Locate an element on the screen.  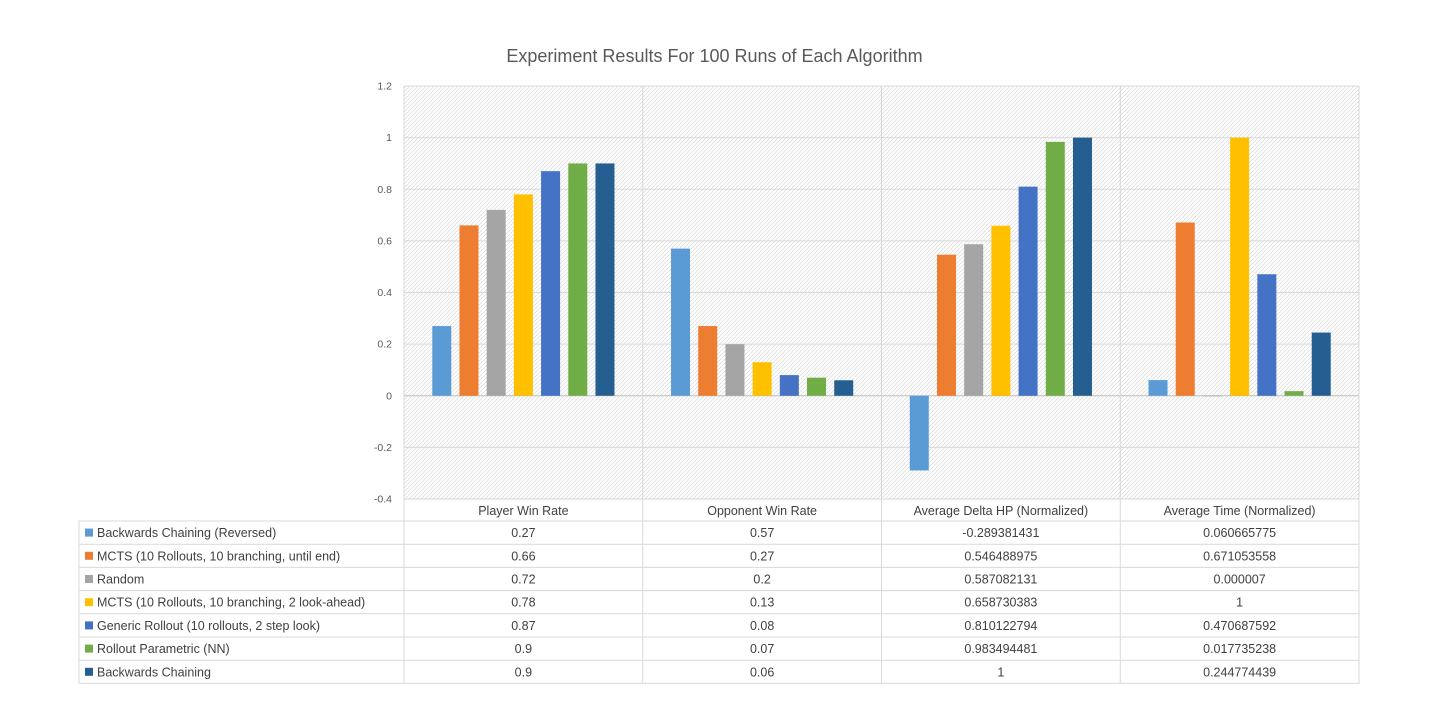
table-cell: 0.671053558 is located at coordinates (1239, 556).